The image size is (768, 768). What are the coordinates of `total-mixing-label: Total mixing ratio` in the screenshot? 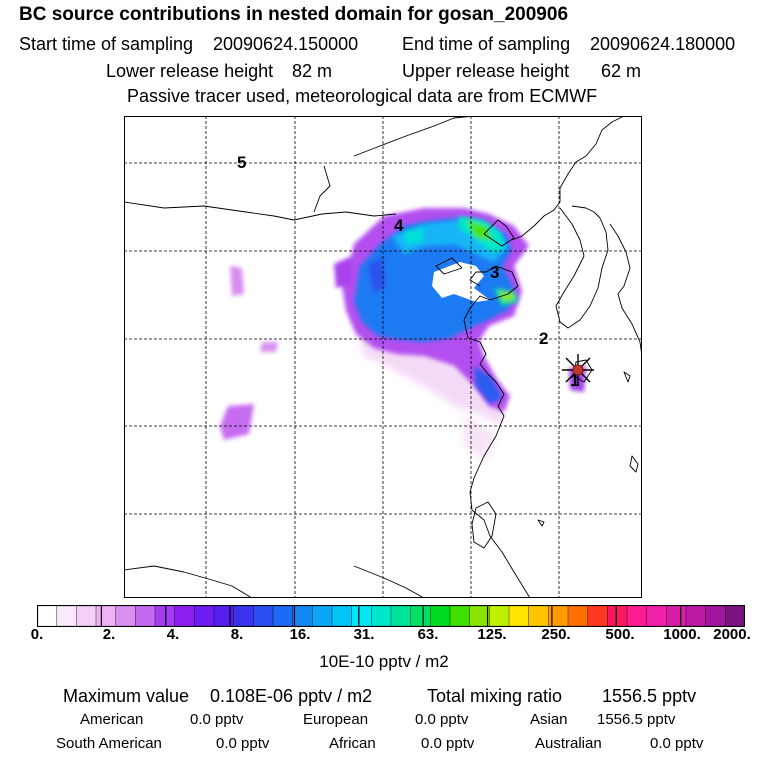 It's located at (495, 696).